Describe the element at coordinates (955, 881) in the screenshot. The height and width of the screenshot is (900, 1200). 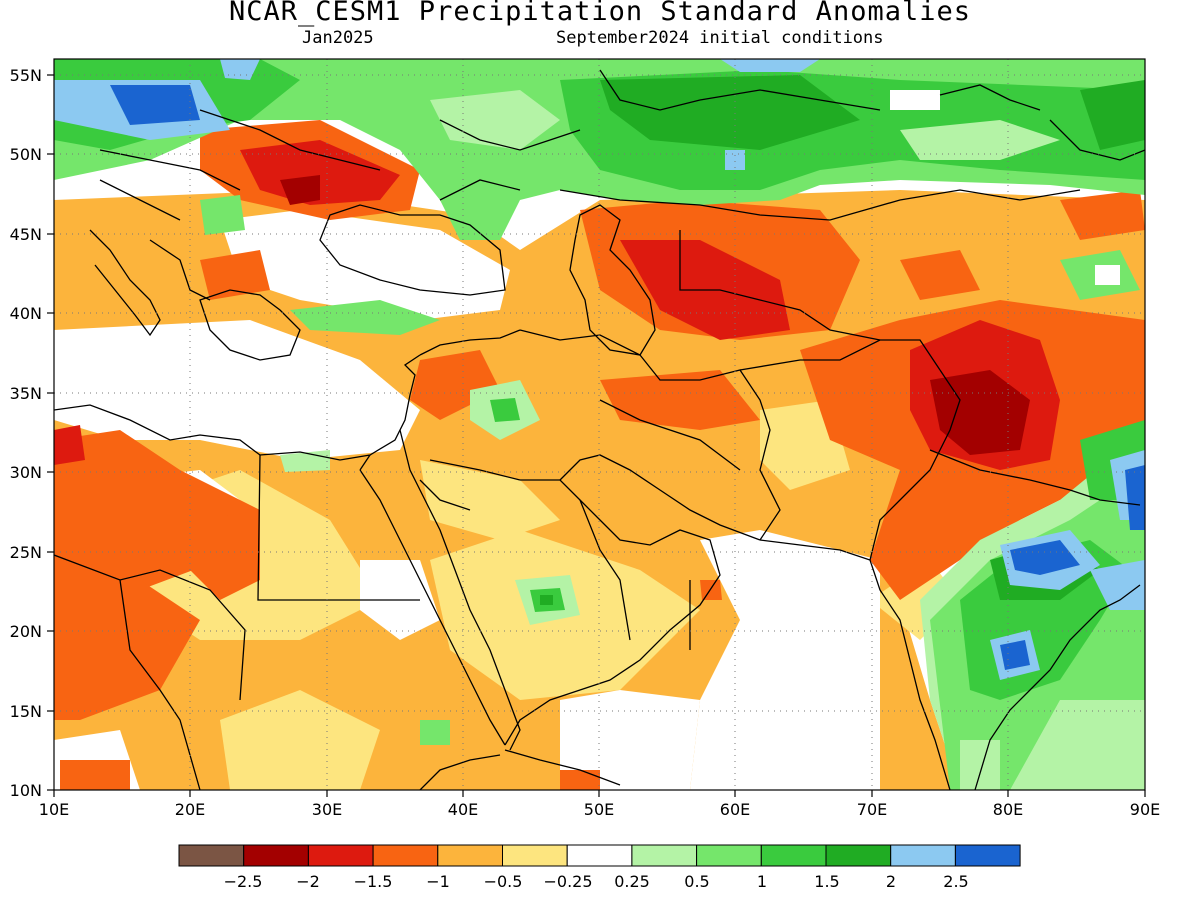
I see `colorbar-label: 2.5` at that location.